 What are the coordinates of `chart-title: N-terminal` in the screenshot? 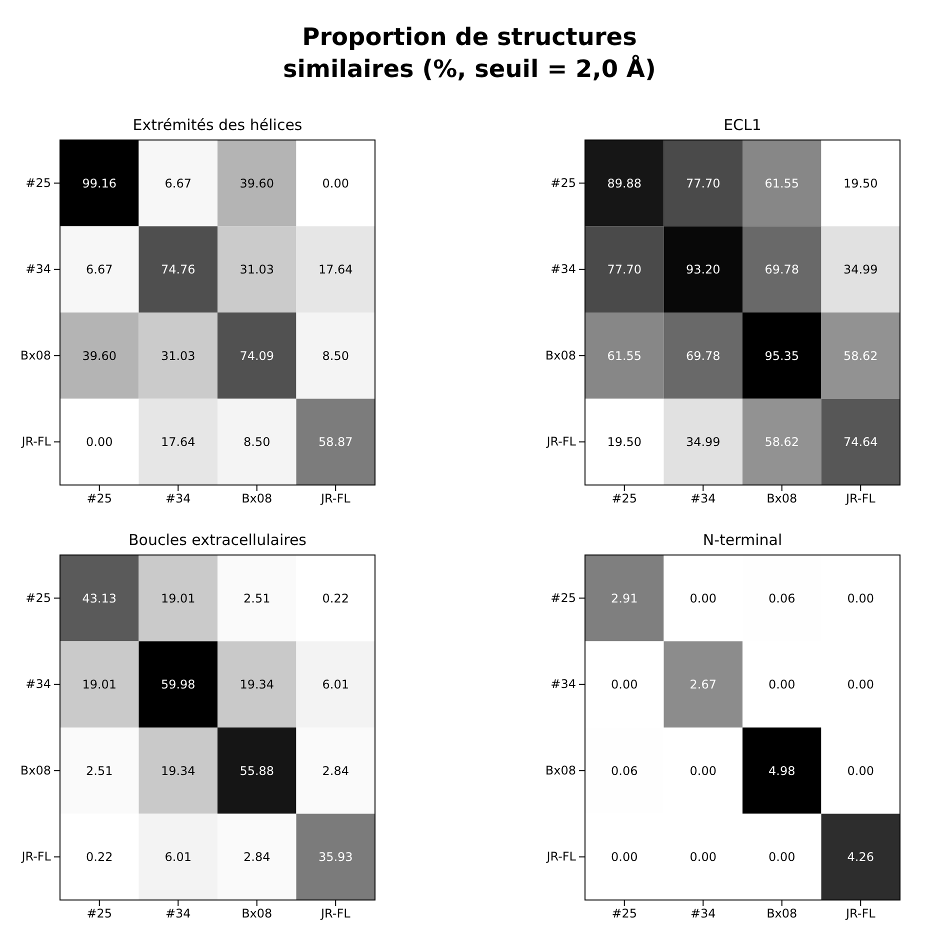 It's located at (742, 540).